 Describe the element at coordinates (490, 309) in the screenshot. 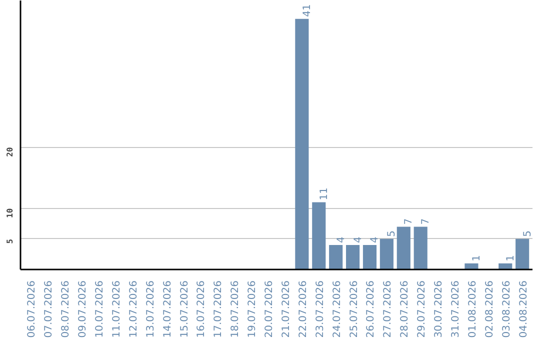

I see `x-tick-label: 02.08.2026` at that location.